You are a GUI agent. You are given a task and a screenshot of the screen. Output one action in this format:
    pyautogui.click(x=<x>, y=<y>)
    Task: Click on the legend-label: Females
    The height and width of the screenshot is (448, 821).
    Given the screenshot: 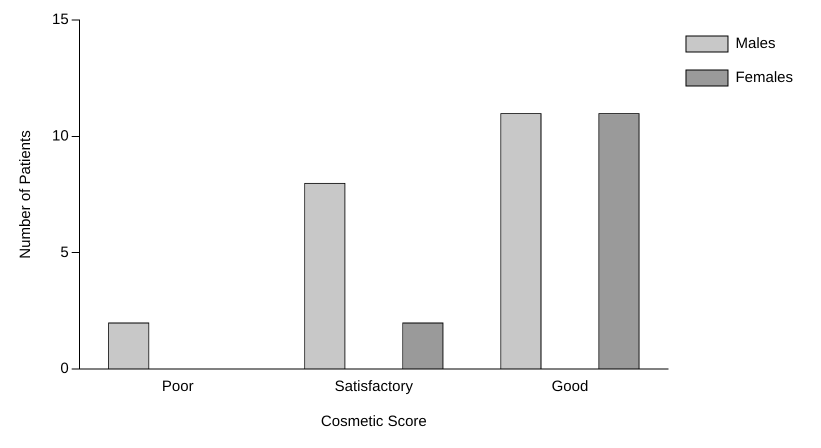 What is the action you would take?
    pyautogui.click(x=764, y=77)
    